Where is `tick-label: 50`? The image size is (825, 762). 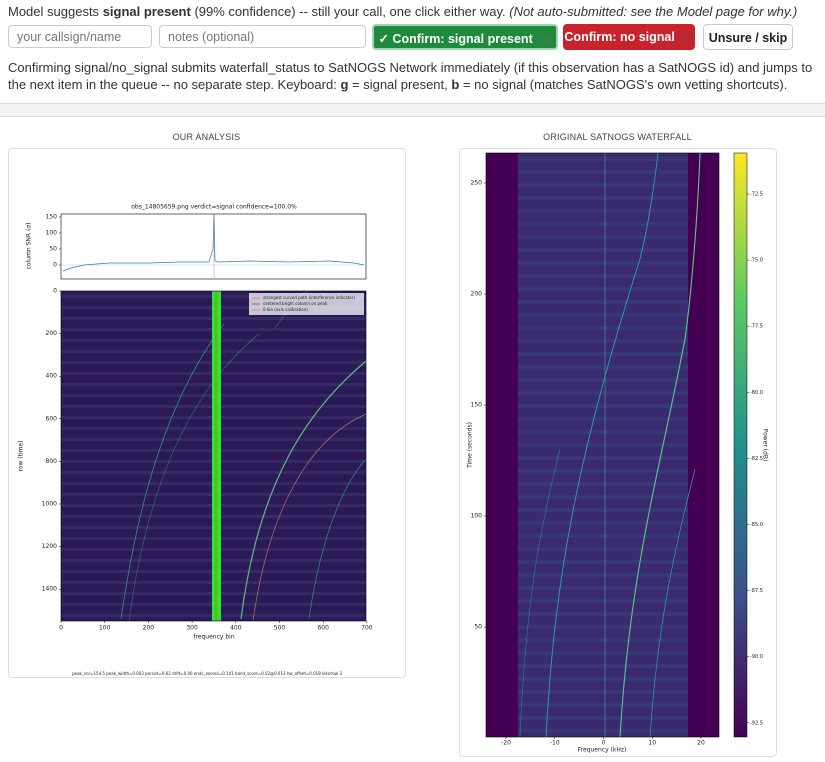
tick-label: 50 is located at coordinates (478, 627).